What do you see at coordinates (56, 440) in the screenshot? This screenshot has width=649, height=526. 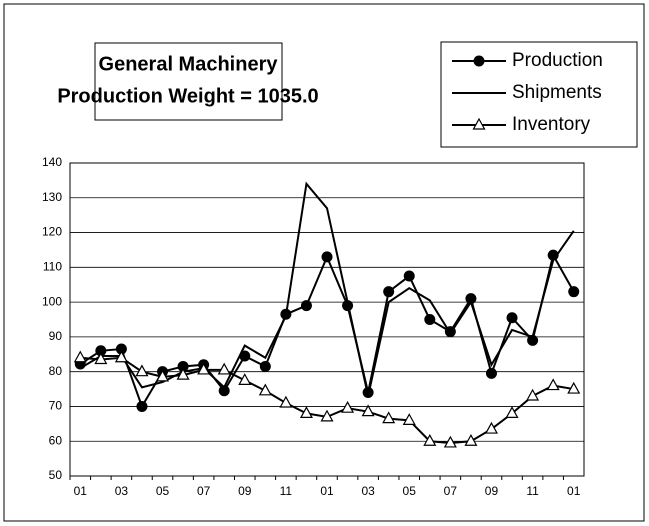 I see `y-tick-label: 60` at bounding box center [56, 440].